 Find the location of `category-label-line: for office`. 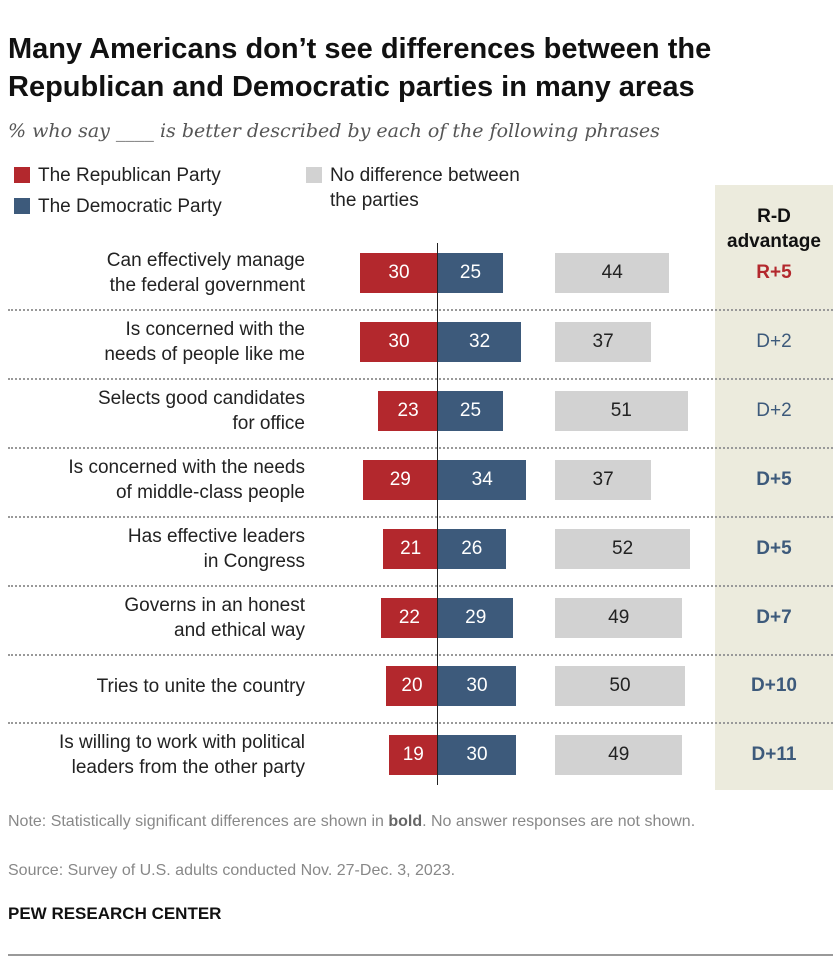

category-label-line: for office is located at coordinates (268, 423).